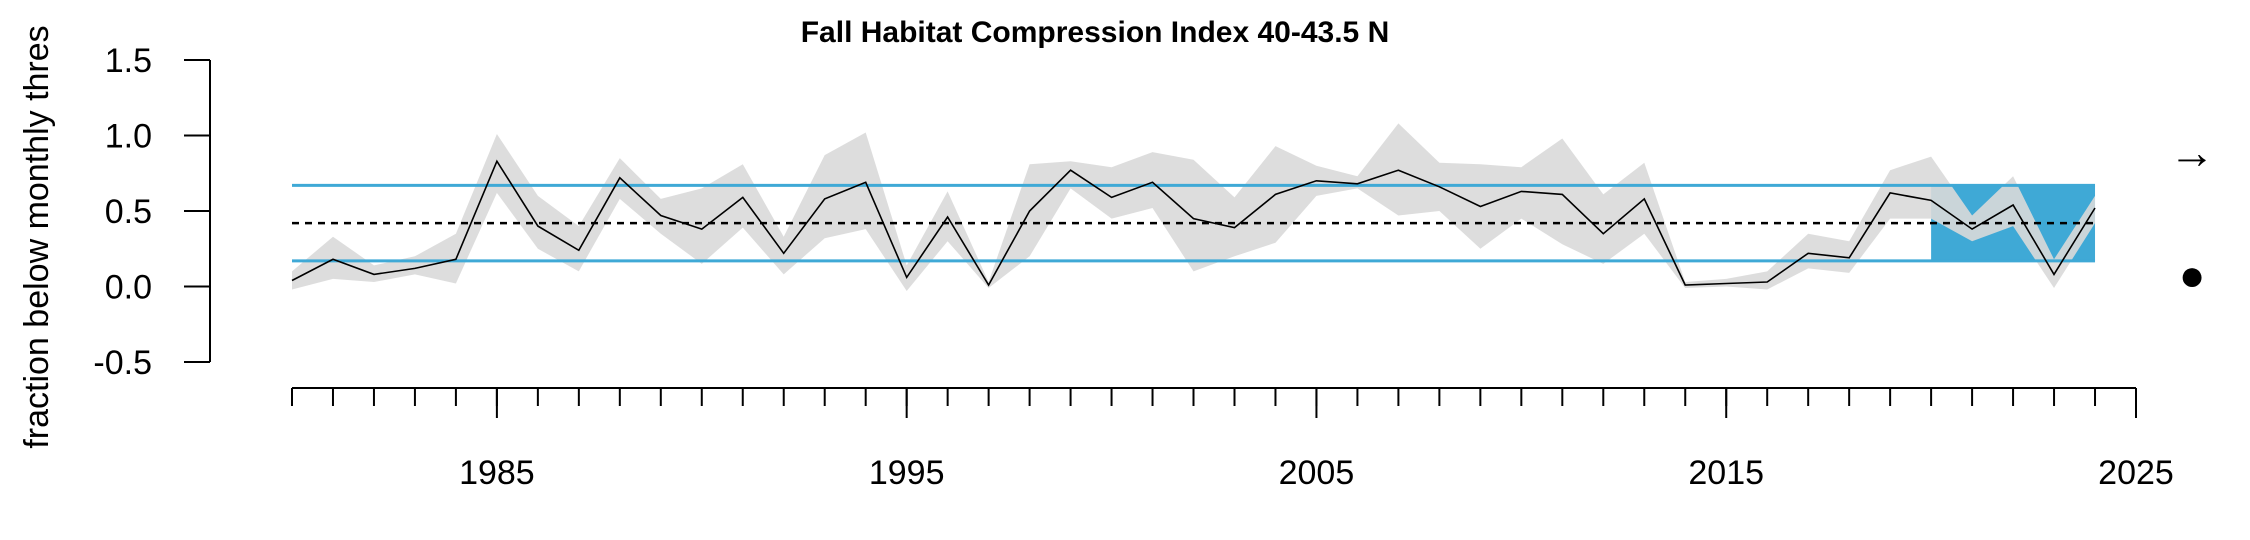 The image size is (2250, 540). What do you see at coordinates (128, 61) in the screenshot?
I see `y-tick-label: 1.5` at bounding box center [128, 61].